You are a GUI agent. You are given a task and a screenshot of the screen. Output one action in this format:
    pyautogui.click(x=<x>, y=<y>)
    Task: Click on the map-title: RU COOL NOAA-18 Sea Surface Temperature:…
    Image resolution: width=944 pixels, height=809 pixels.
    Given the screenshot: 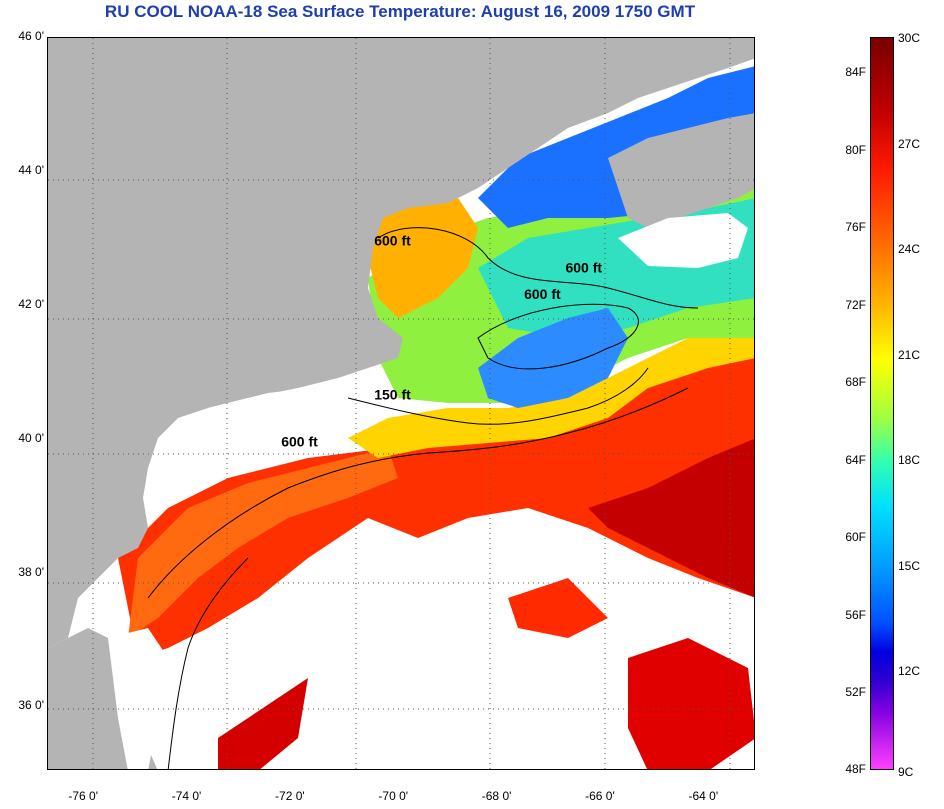 What is the action you would take?
    pyautogui.click(x=400, y=11)
    